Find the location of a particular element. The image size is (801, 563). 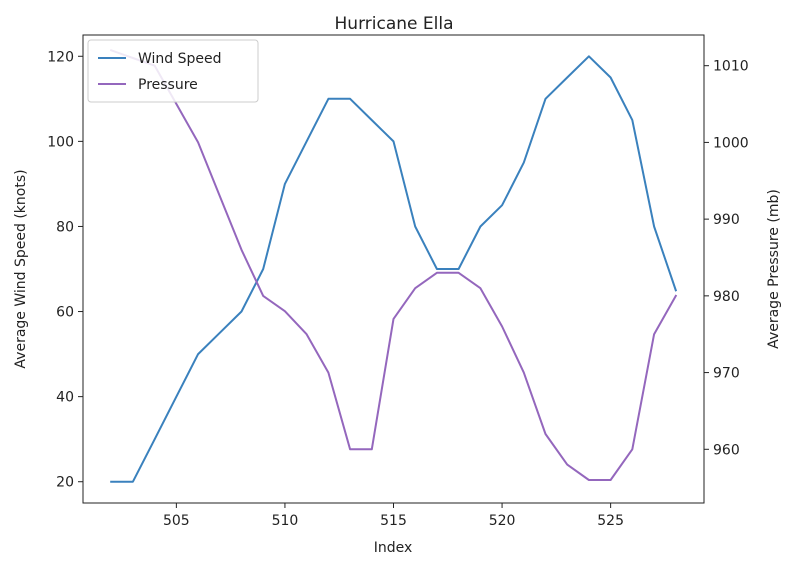

left-y-tick-label: 60 is located at coordinates (65, 313).